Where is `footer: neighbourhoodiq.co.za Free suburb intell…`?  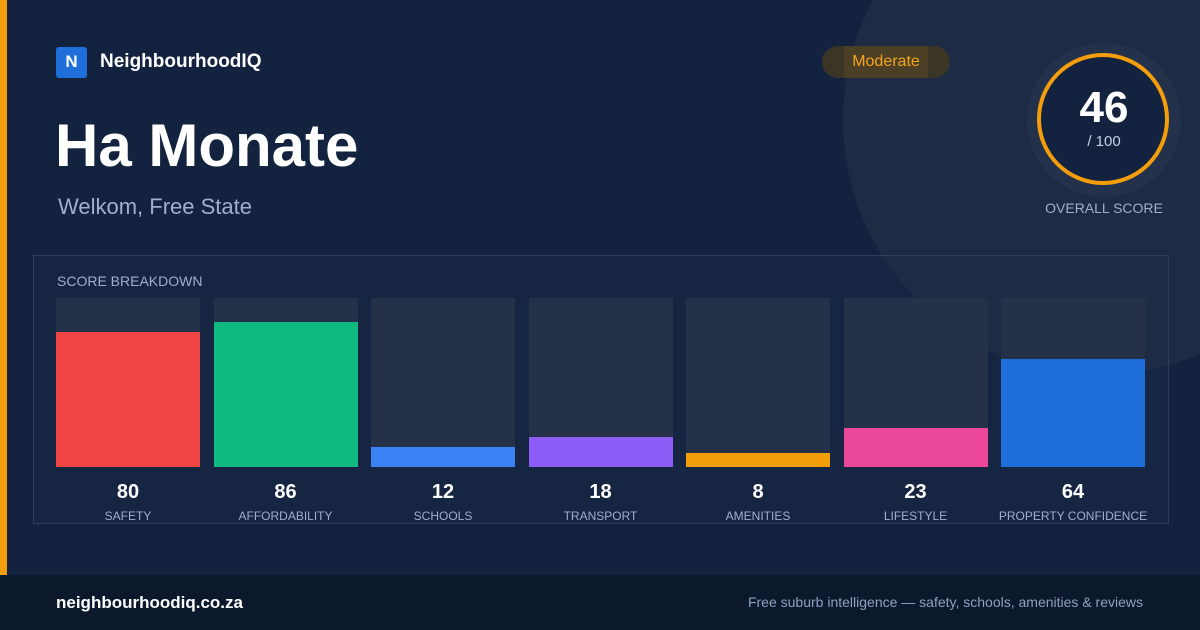 footer: neighbourhoodiq.co.za Free suburb intell… is located at coordinates (600, 602).